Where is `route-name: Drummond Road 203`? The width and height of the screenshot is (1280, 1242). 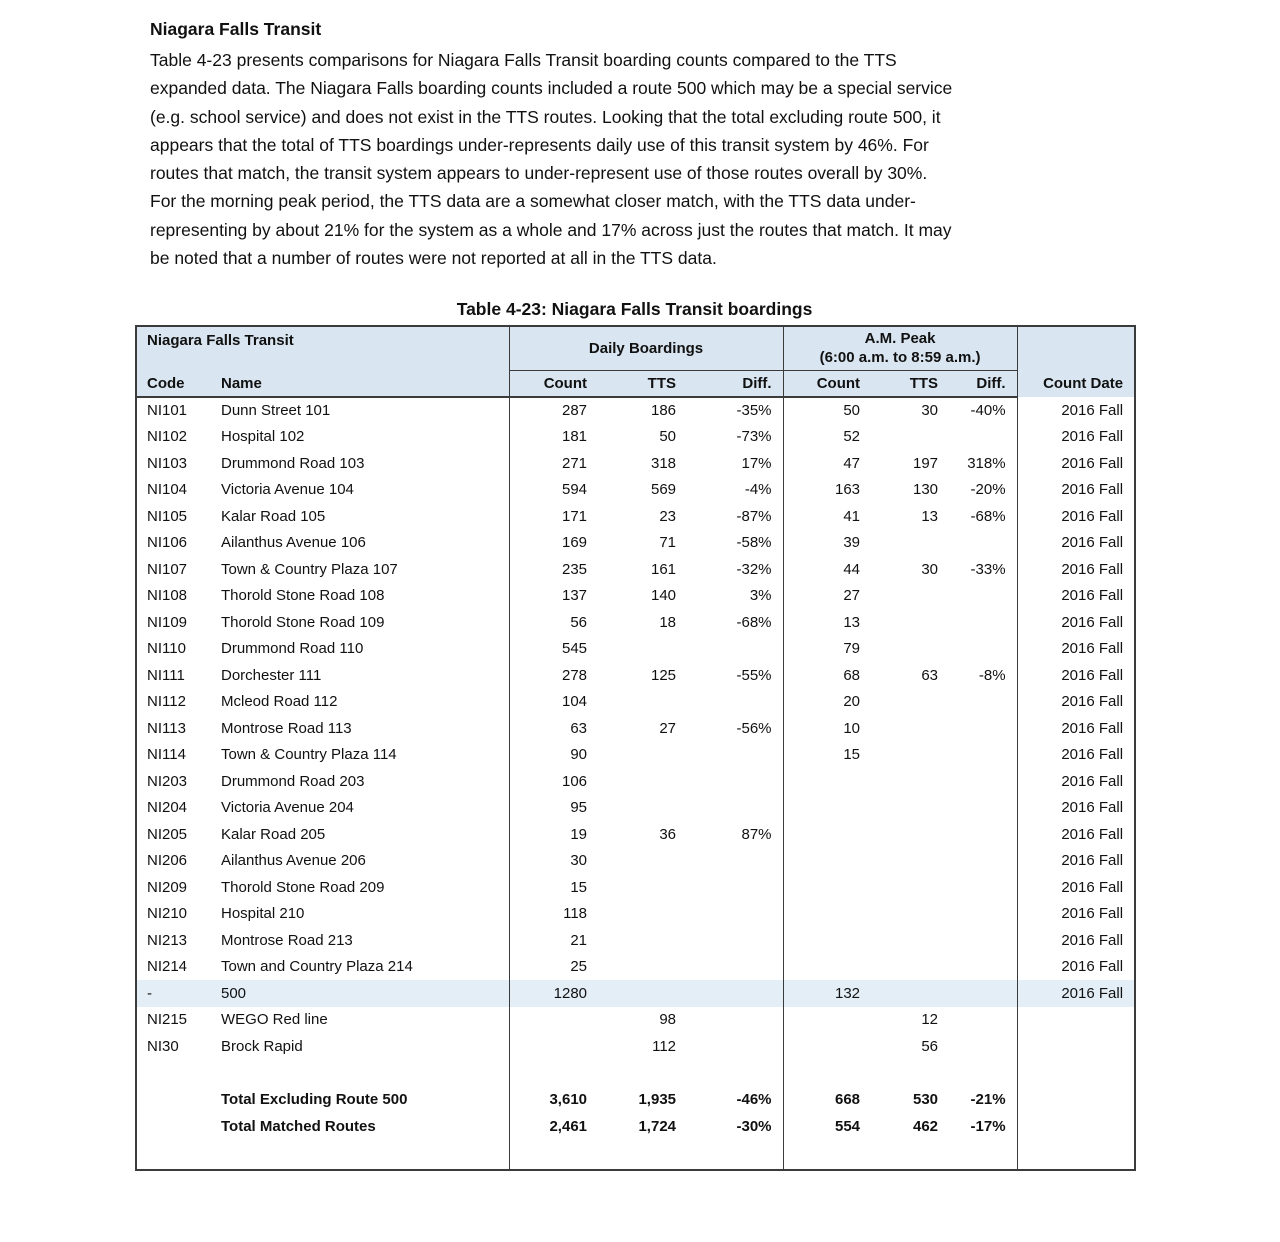
route-name: Drummond Road 203 is located at coordinates (293, 781).